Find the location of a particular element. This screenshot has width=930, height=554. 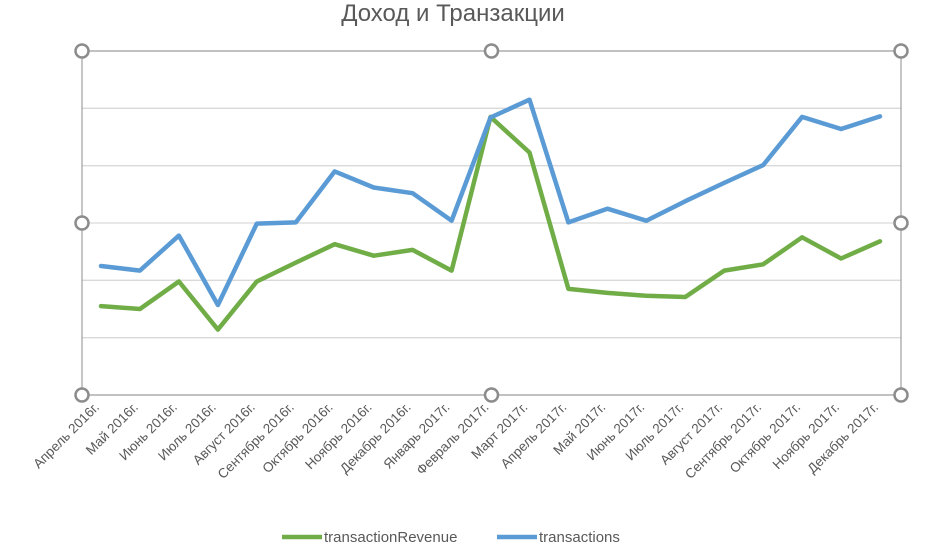

legend-label: transactionRevenue is located at coordinates (390, 537).